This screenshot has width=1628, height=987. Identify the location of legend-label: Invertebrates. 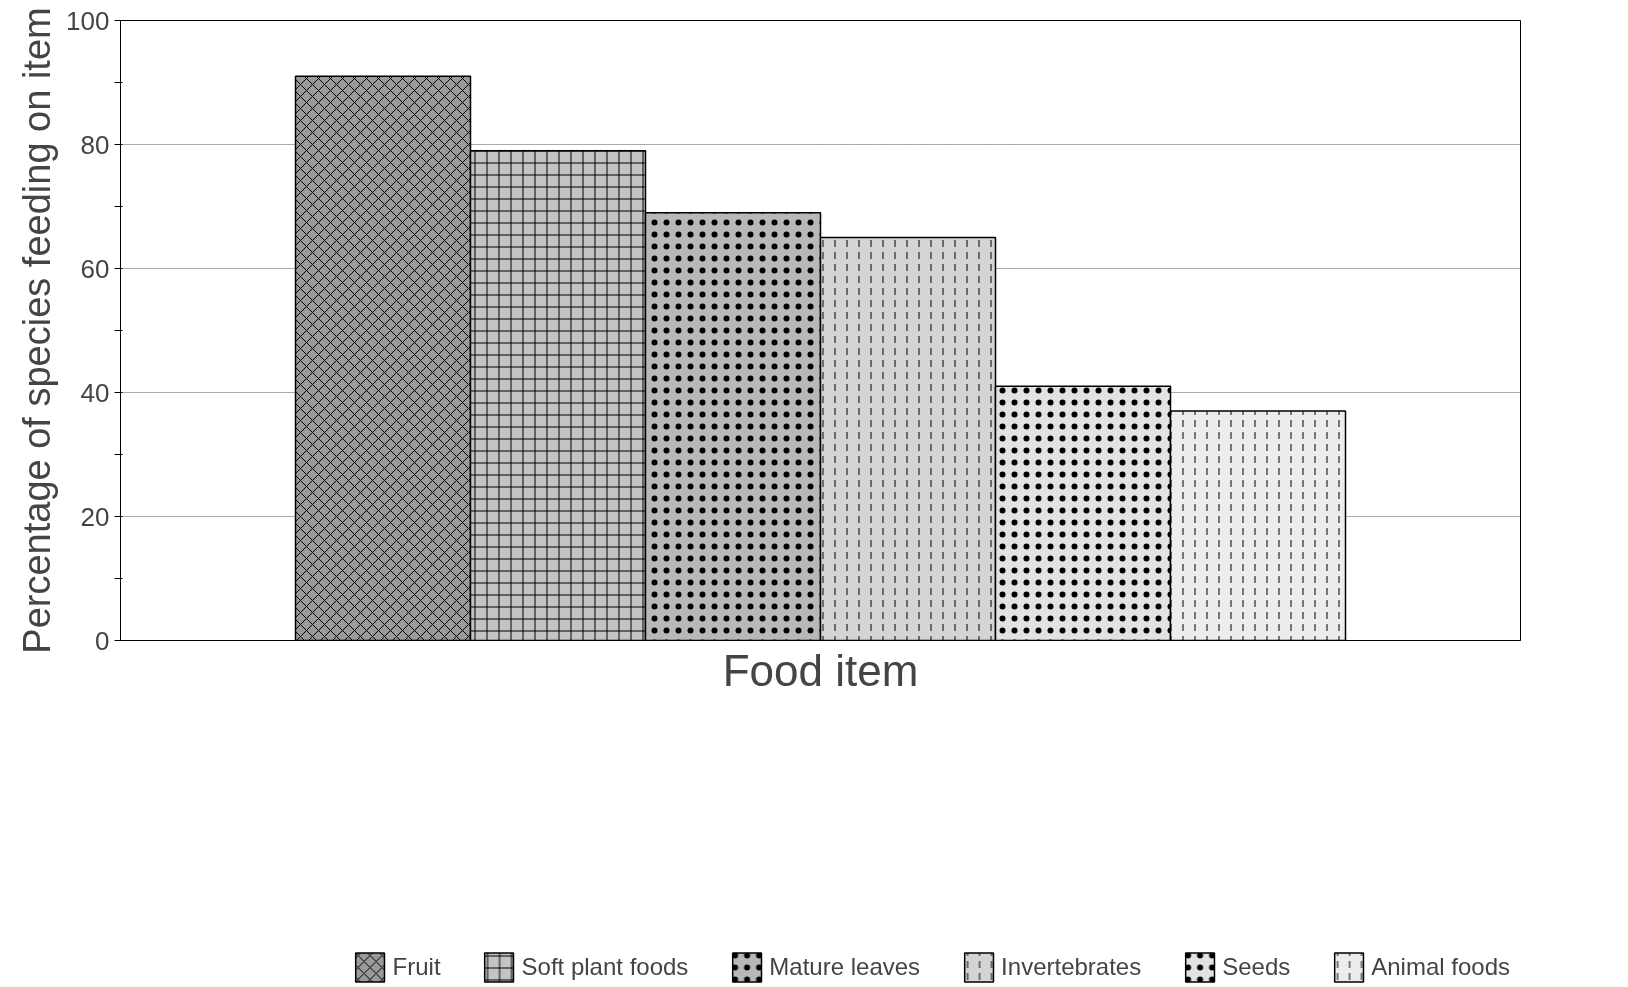
(1071, 967).